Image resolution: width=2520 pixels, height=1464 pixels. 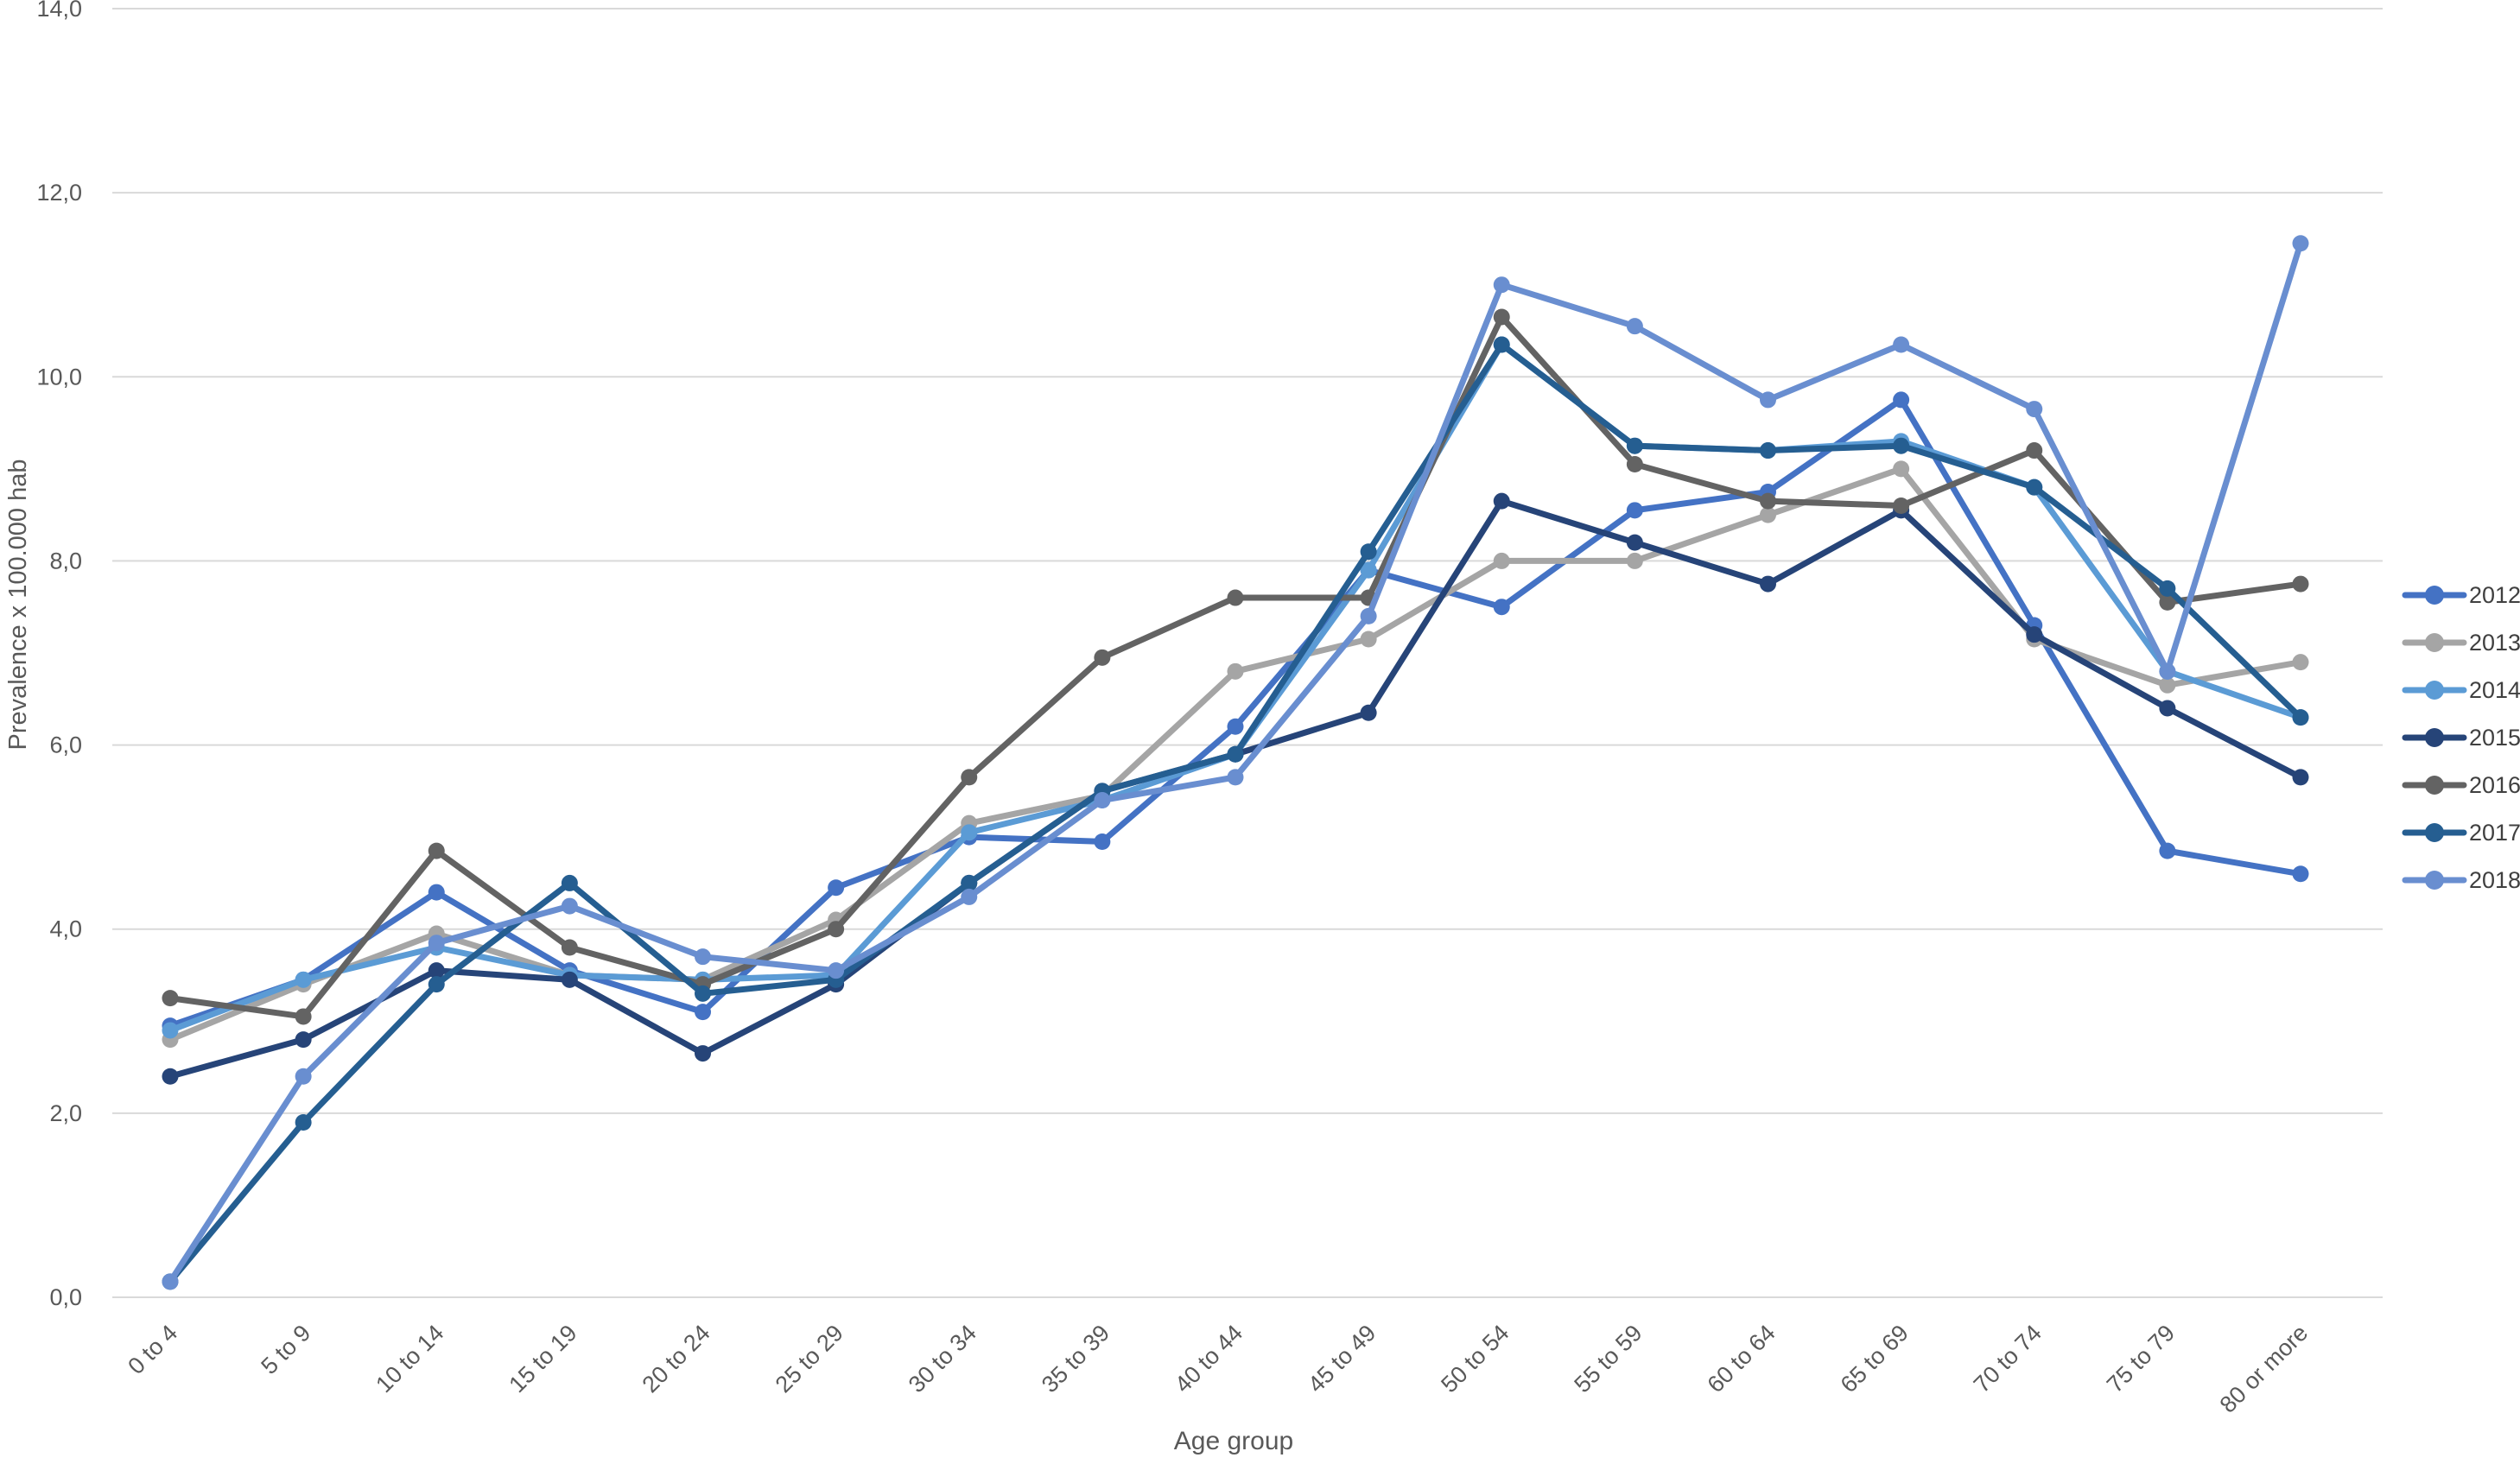 I want to click on legend-item-2012: 2012, so click(x=2461, y=595).